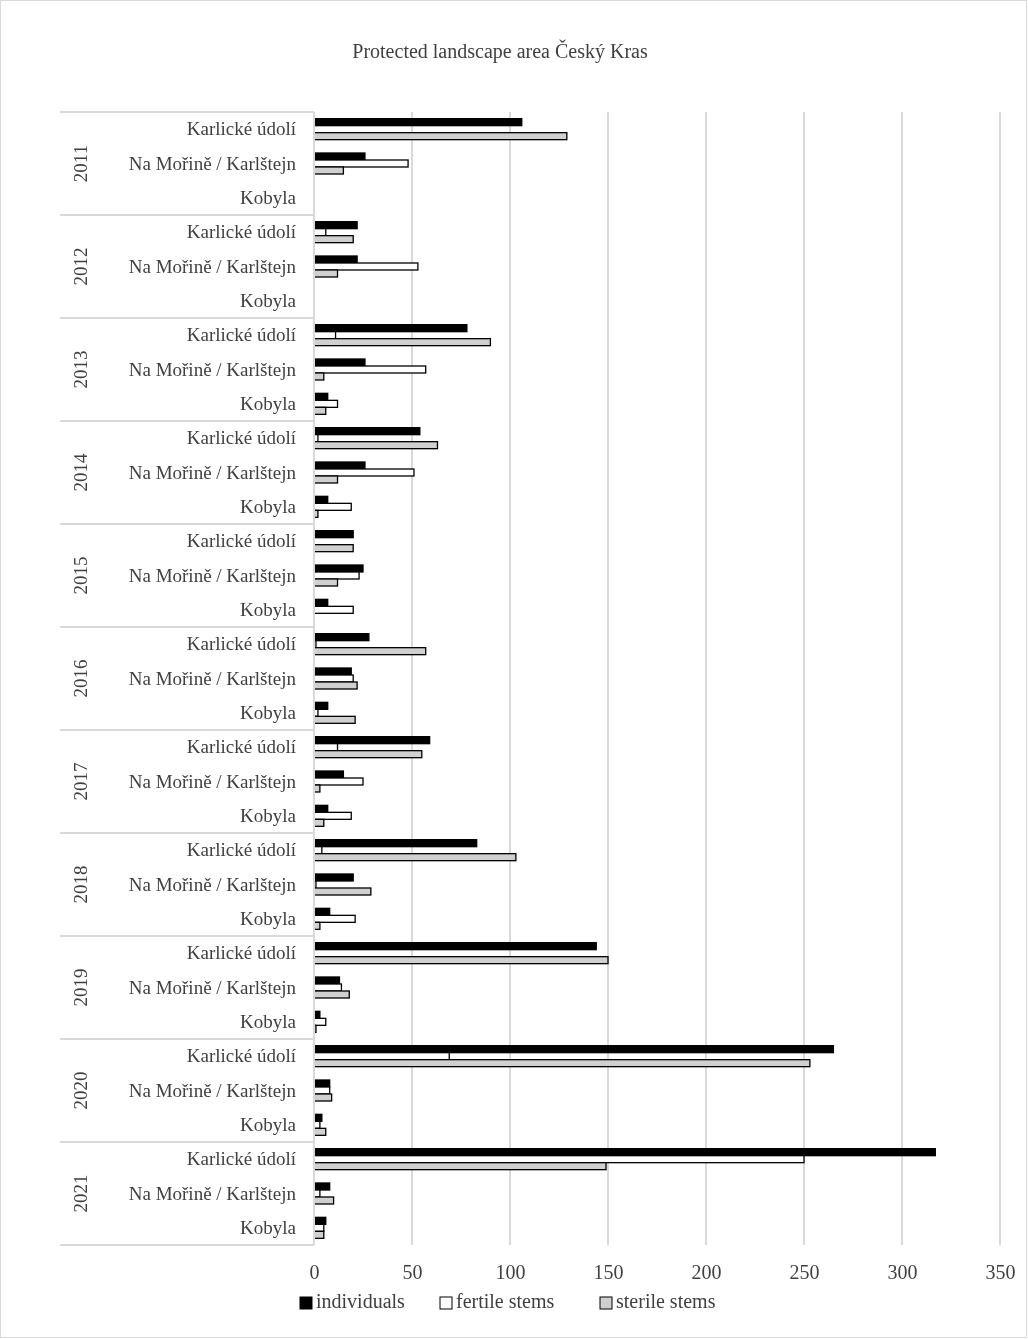 Image resolution: width=1028 pixels, height=1339 pixels. I want to click on text: 2020, so click(81, 1090).